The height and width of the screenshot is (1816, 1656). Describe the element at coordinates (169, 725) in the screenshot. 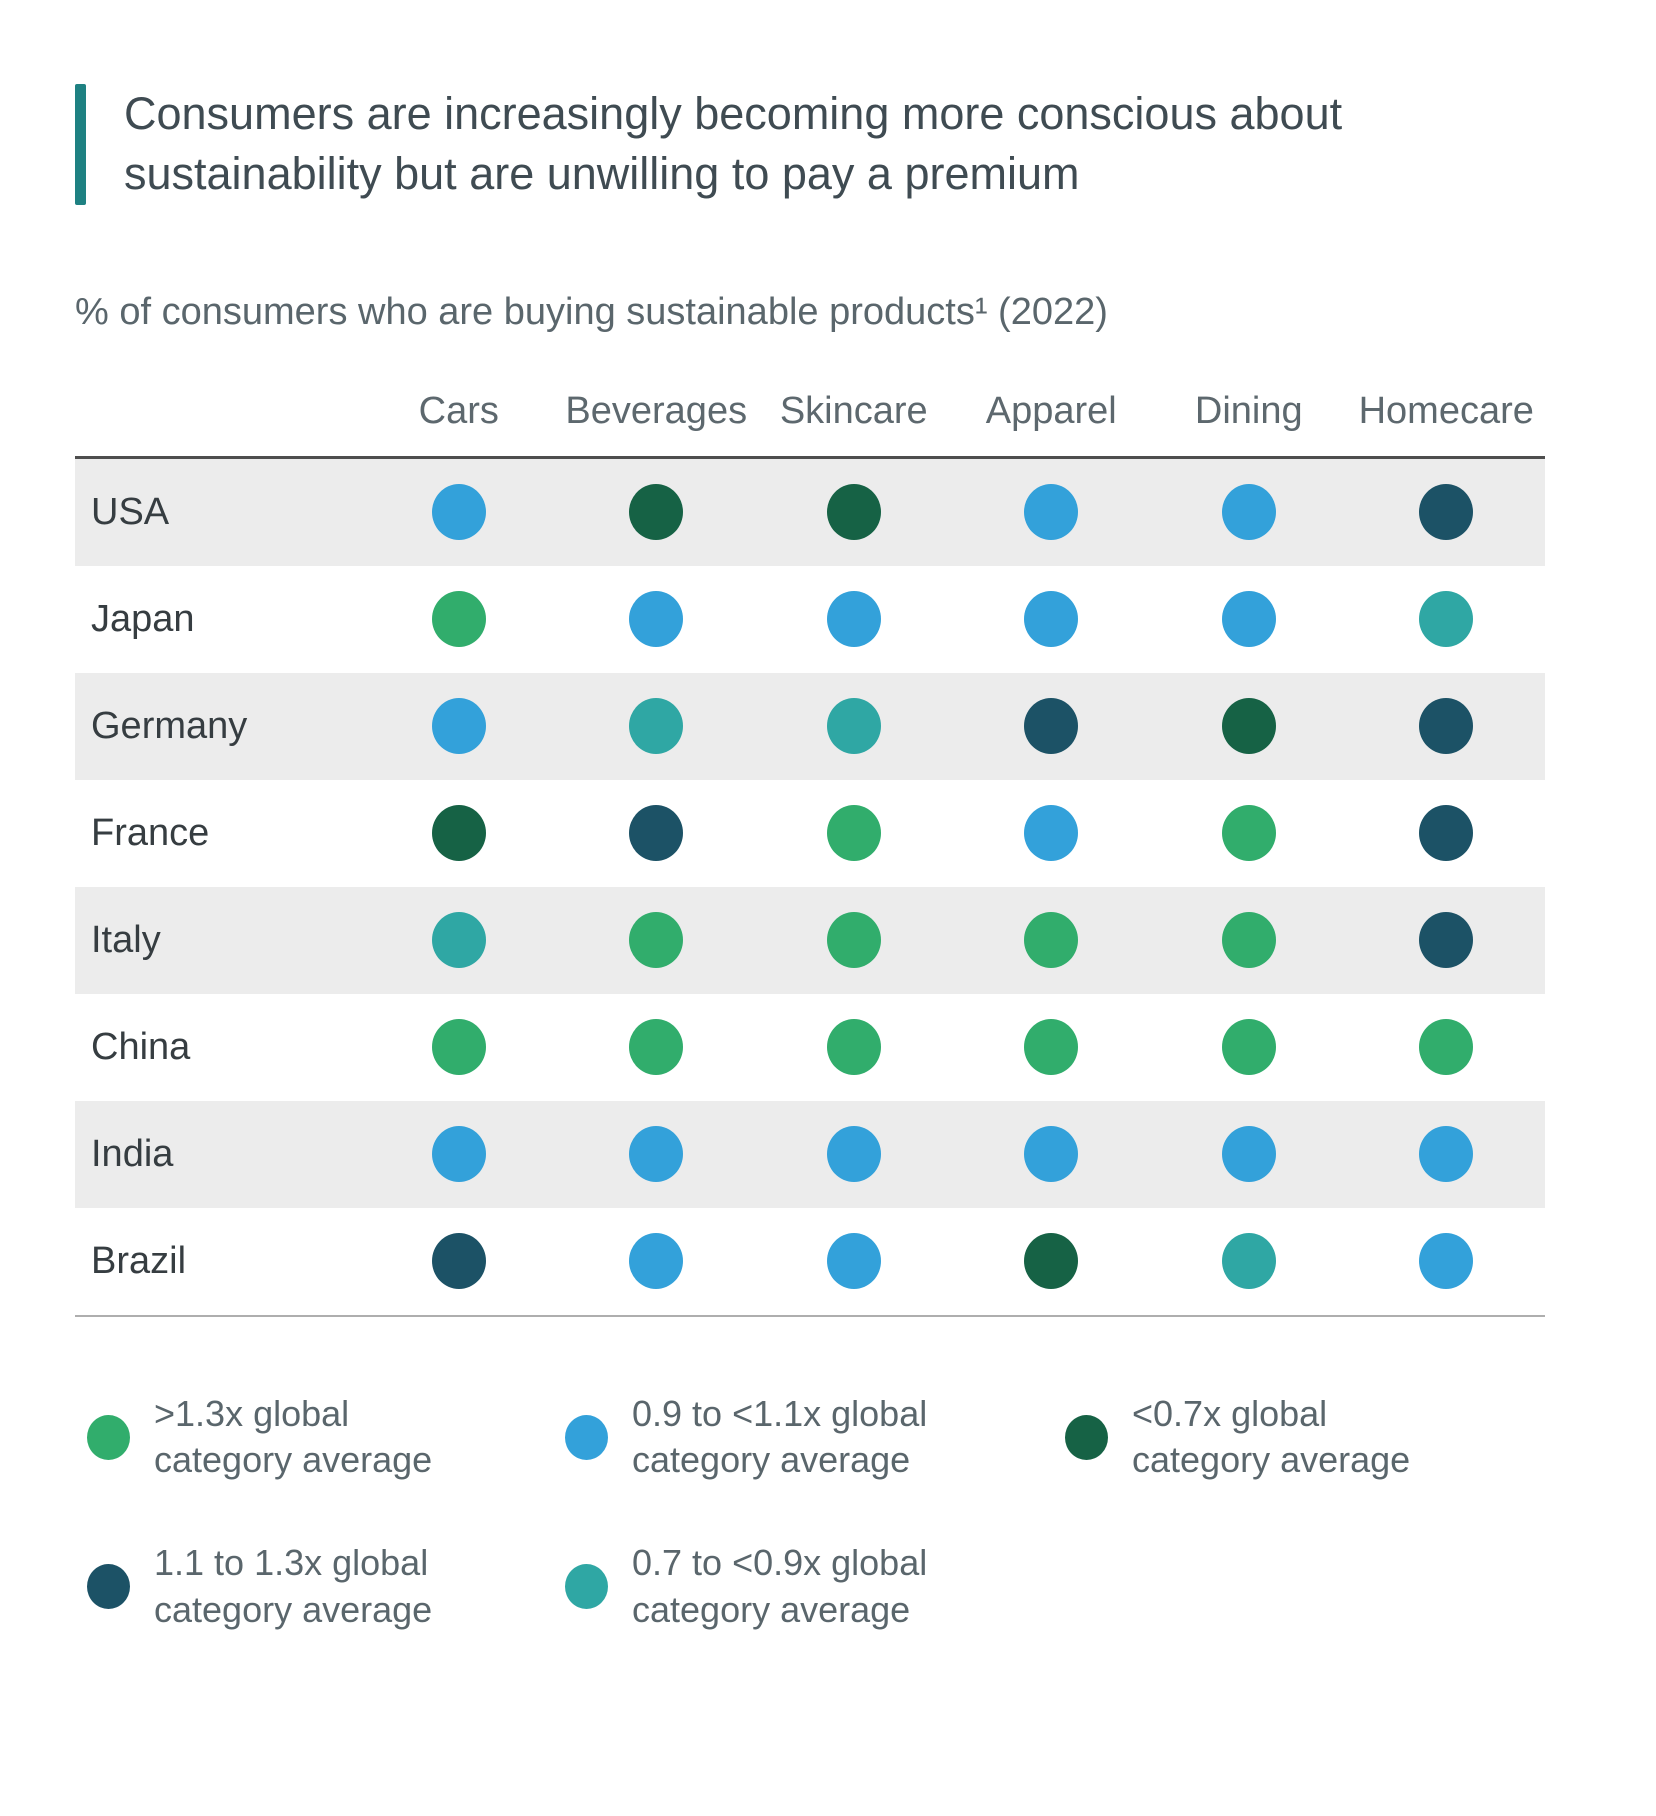

I see `row-label: Germany` at that location.